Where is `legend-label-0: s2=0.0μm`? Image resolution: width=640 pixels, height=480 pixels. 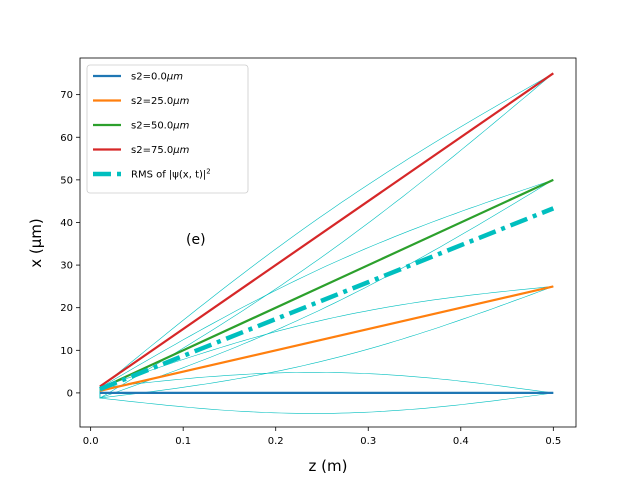 legend-label-0: s2=0.0μm is located at coordinates (157, 77).